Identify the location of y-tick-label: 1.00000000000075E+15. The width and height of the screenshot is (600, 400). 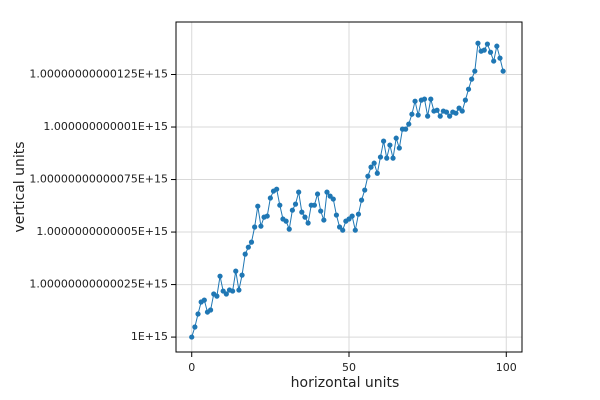
(98, 179).